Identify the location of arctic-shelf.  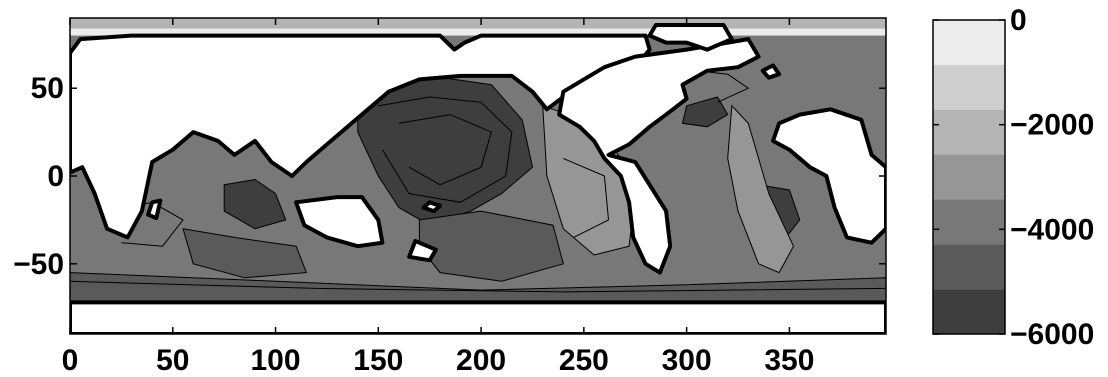
(478, 32).